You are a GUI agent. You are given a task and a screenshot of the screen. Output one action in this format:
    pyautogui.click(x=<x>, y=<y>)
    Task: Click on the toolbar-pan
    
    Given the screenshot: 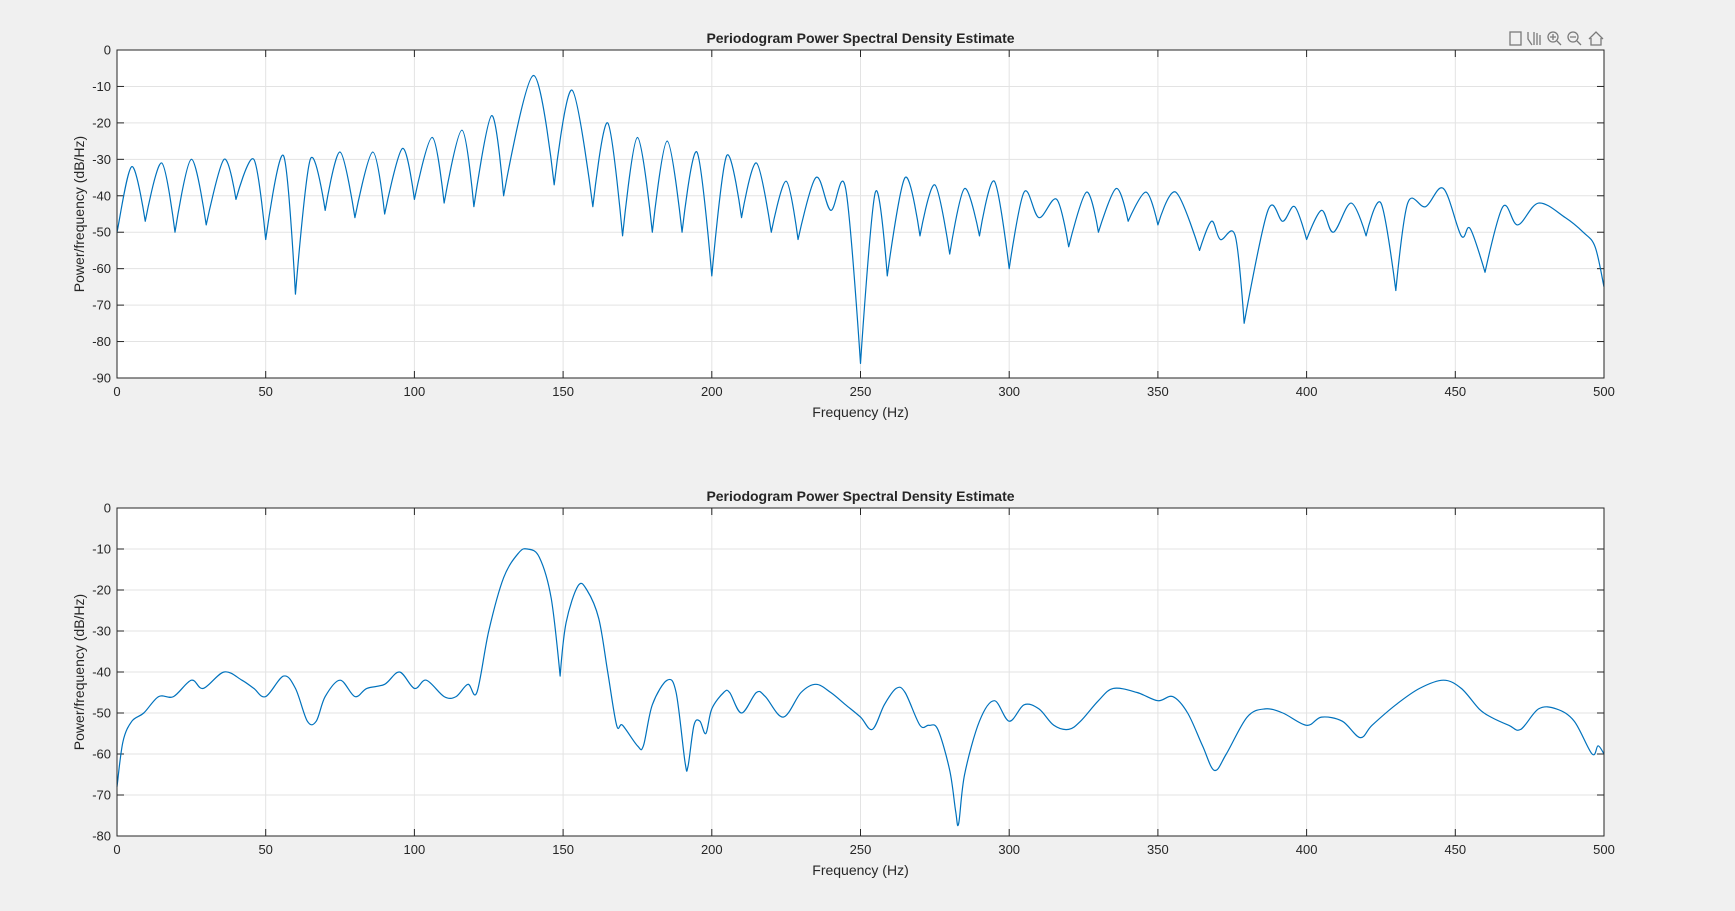 What is the action you would take?
    pyautogui.click(x=1534, y=39)
    